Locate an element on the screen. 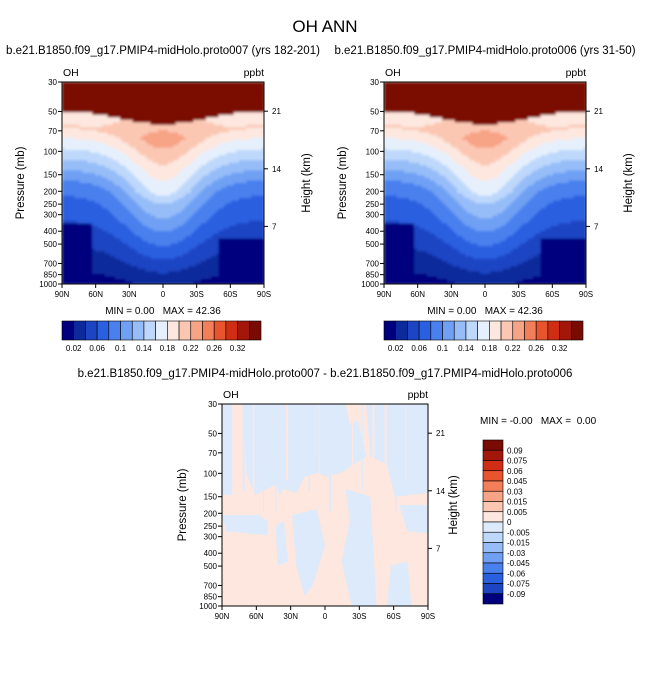 The height and width of the screenshot is (692, 671). panel-c-y-tick-label: 200 is located at coordinates (211, 513).